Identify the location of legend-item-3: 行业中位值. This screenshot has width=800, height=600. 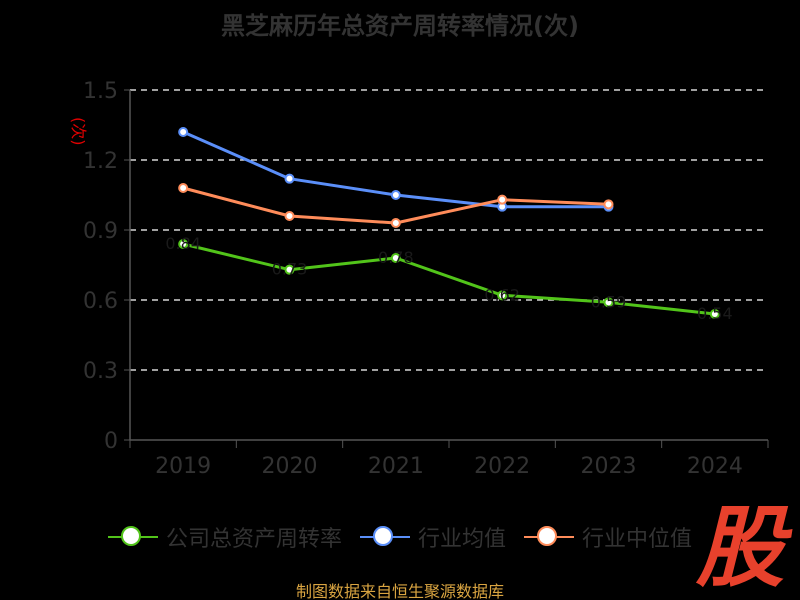
(608, 537).